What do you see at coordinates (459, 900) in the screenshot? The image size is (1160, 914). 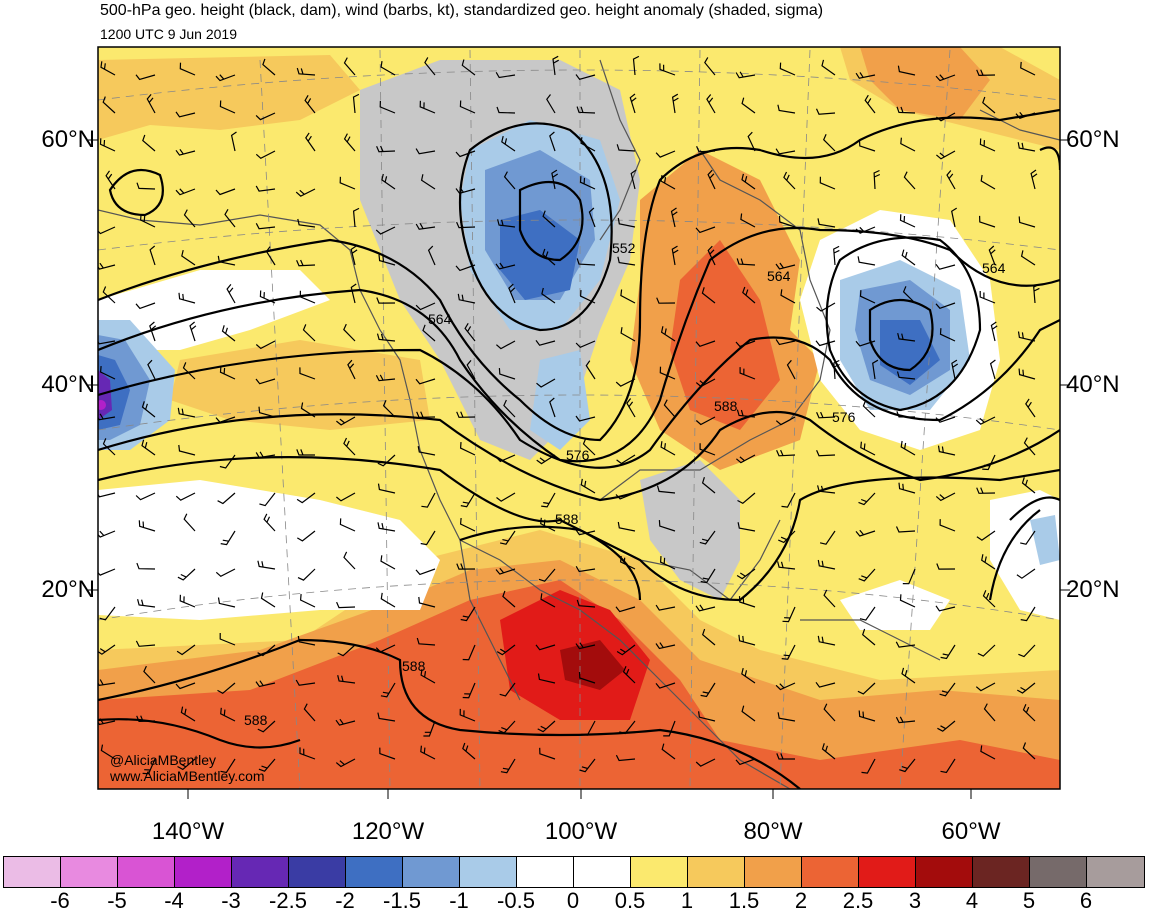 I see `colorbar-tick-label: -1` at bounding box center [459, 900].